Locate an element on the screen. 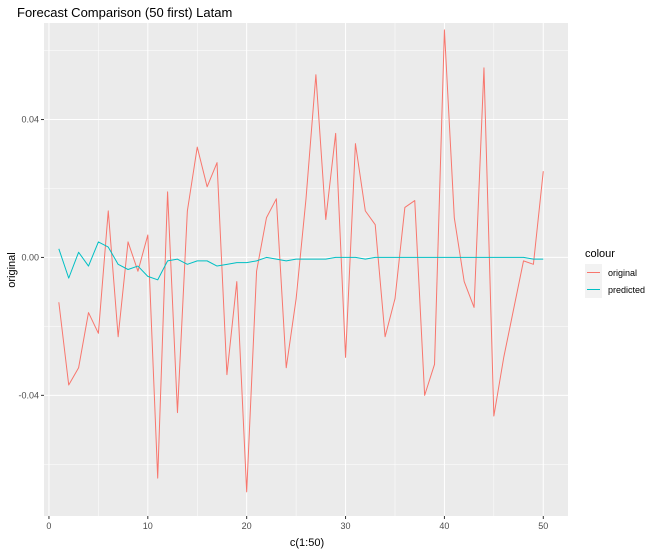 The image size is (658, 553). x-tick-label: 10 is located at coordinates (148, 526).